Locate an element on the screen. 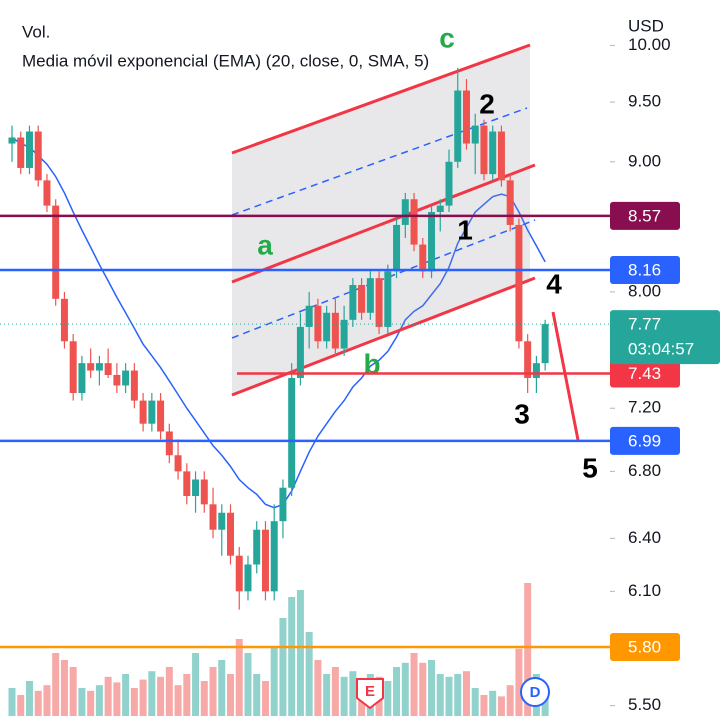 The width and height of the screenshot is (722, 728). wave-label: 5 is located at coordinates (590, 467).